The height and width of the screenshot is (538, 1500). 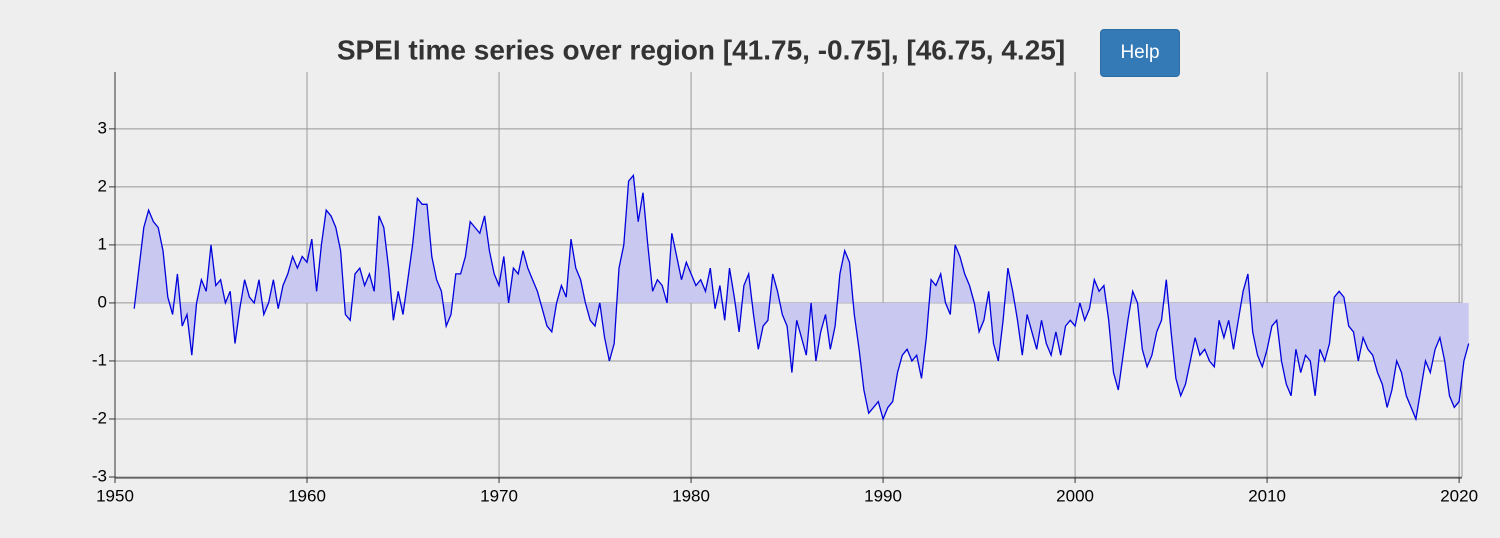 I want to click on y-tick-label: 3, so click(x=102, y=127).